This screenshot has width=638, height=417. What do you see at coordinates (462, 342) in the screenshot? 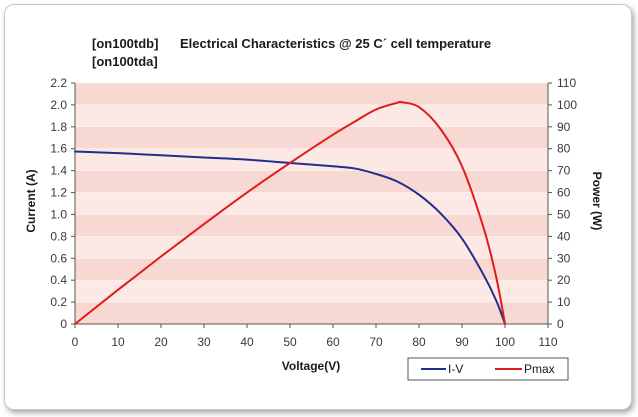
I see `x-tick-label: 90` at bounding box center [462, 342].